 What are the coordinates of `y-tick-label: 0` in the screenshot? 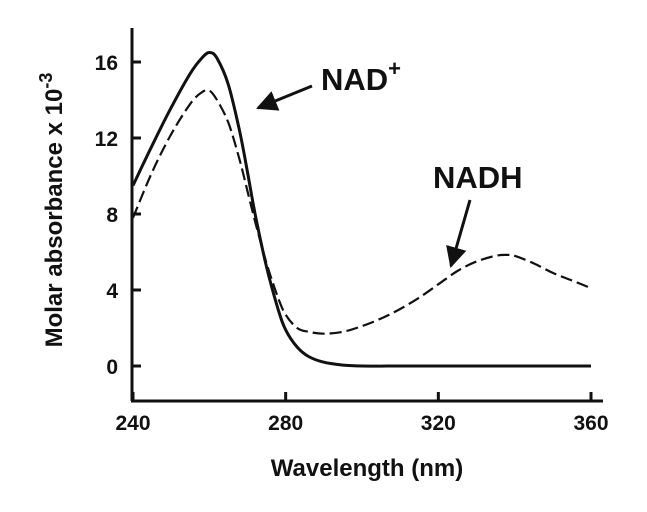 It's located at (112, 367).